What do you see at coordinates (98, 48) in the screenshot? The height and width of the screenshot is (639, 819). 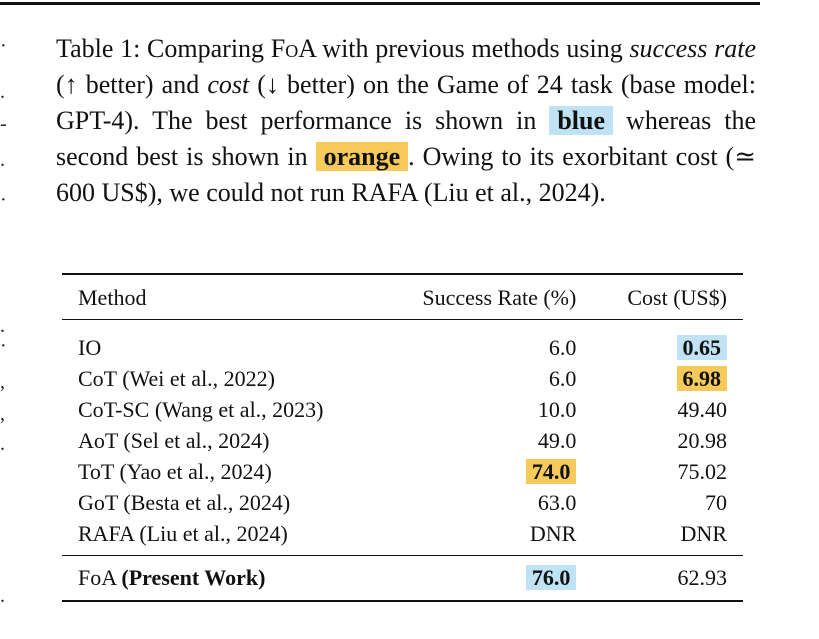 I see `caption-label: Table 1:` at bounding box center [98, 48].